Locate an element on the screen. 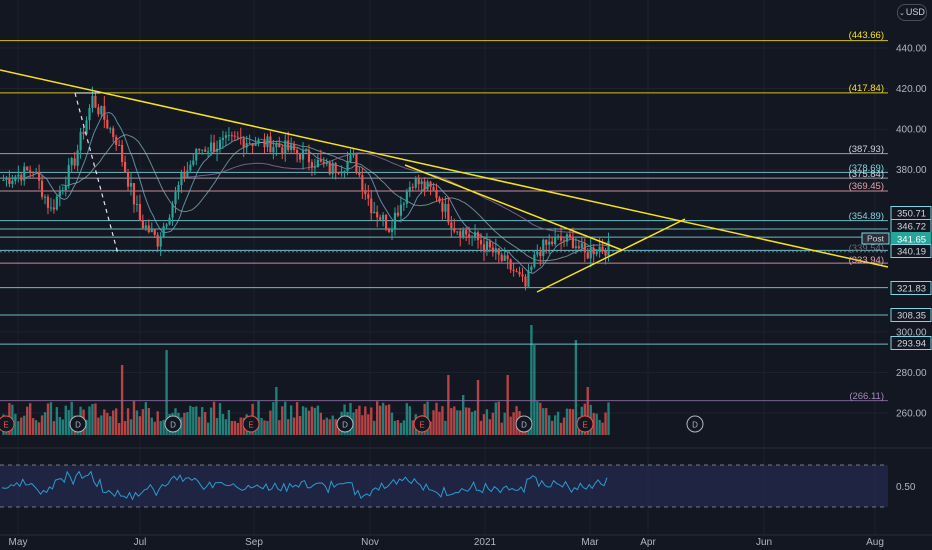  event-marker-label: D is located at coordinates (78, 425).